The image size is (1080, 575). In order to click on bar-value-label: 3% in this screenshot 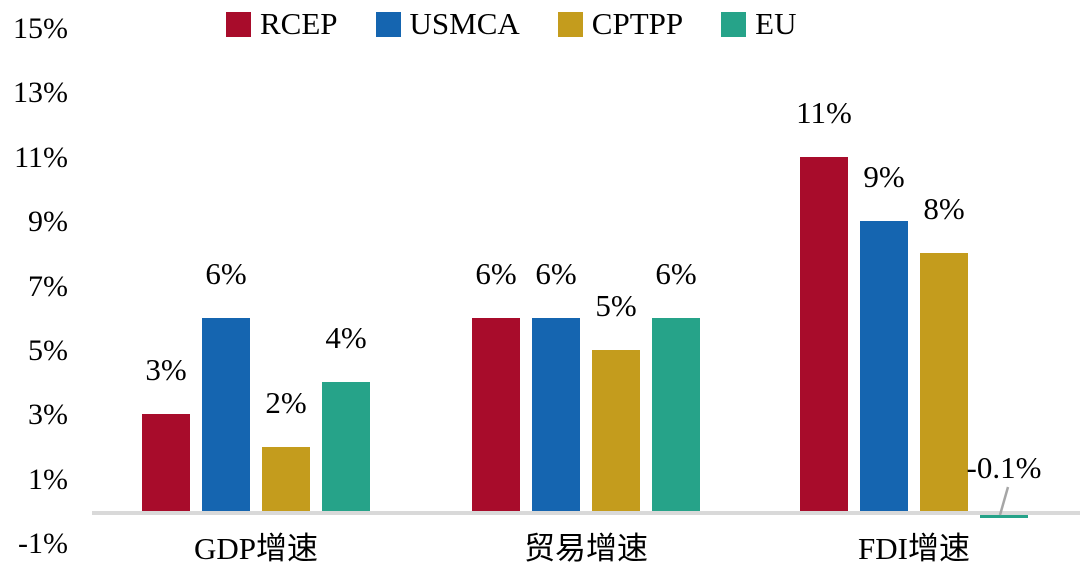, I will do `click(166, 369)`.